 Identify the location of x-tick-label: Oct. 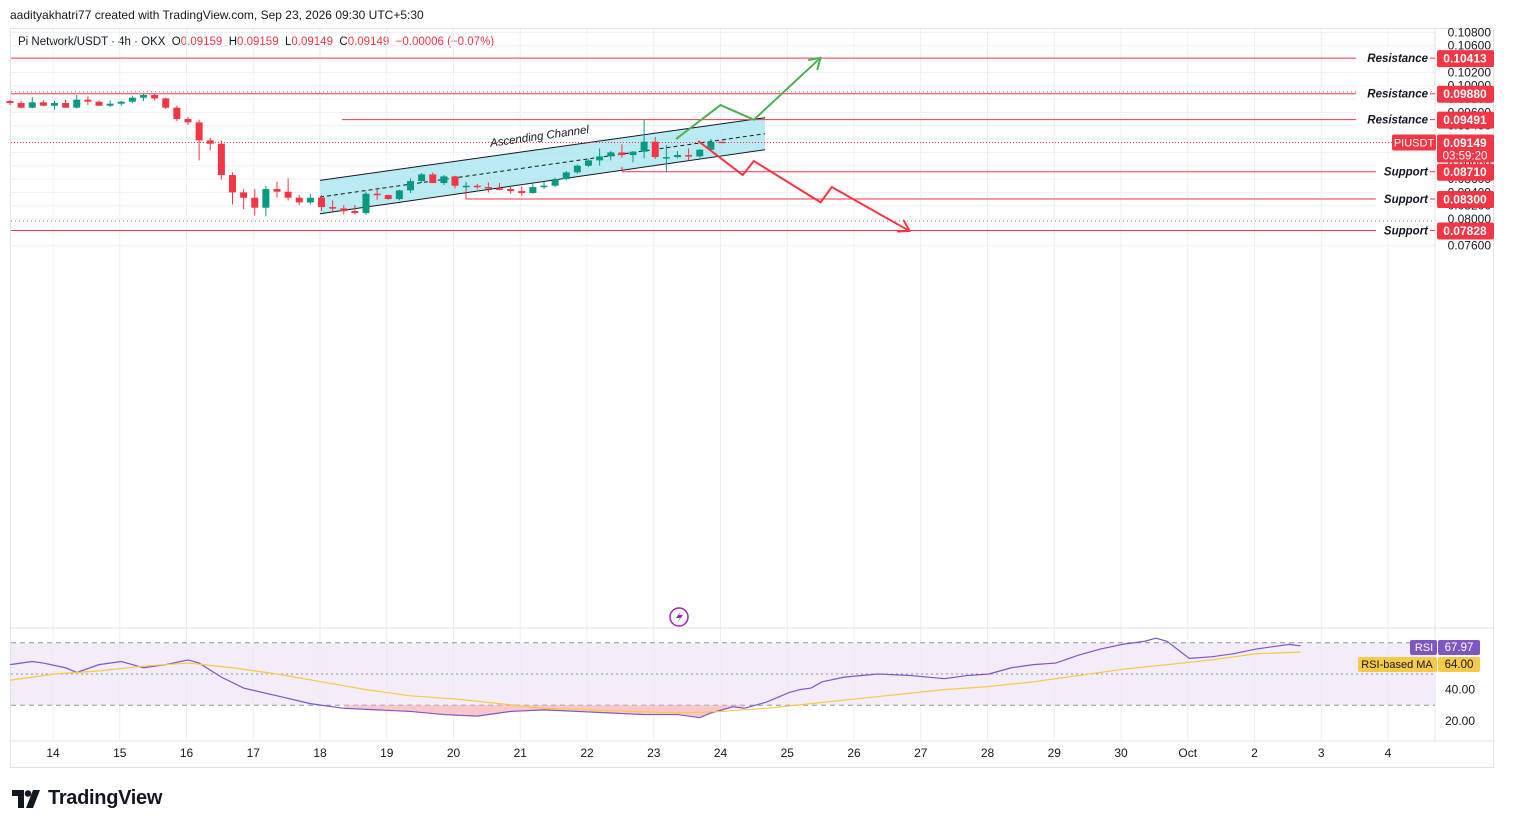
(1187, 753).